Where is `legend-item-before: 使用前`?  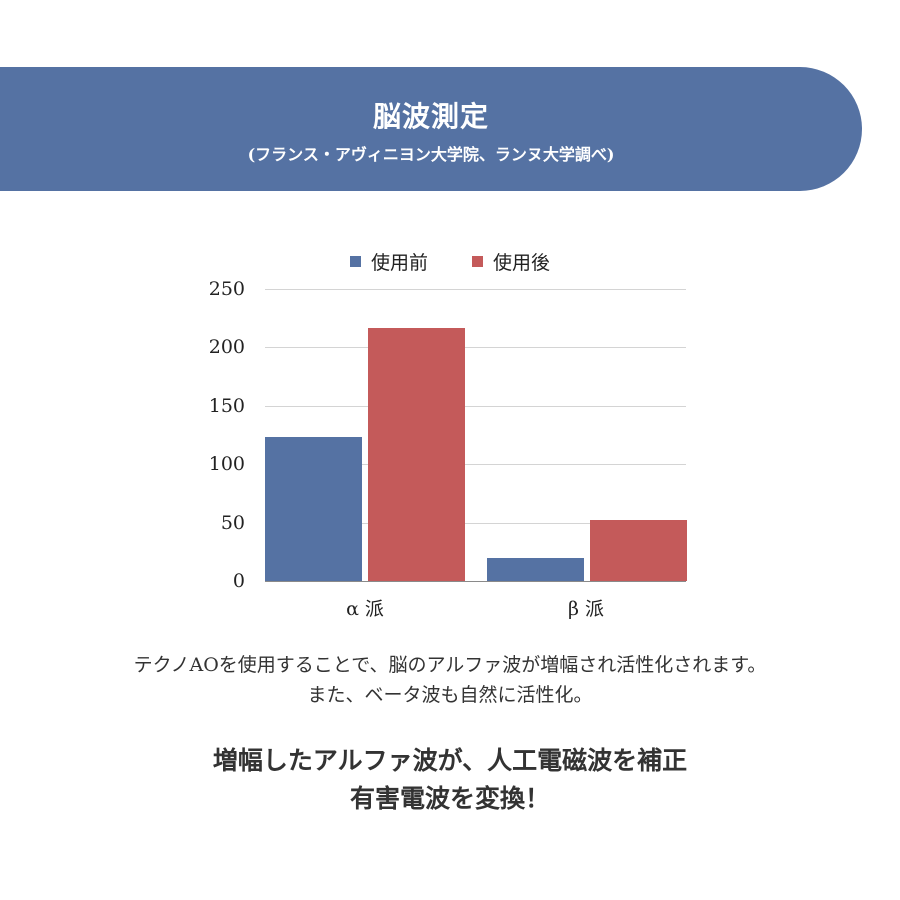 legend-item-before: 使用前 is located at coordinates (388, 261).